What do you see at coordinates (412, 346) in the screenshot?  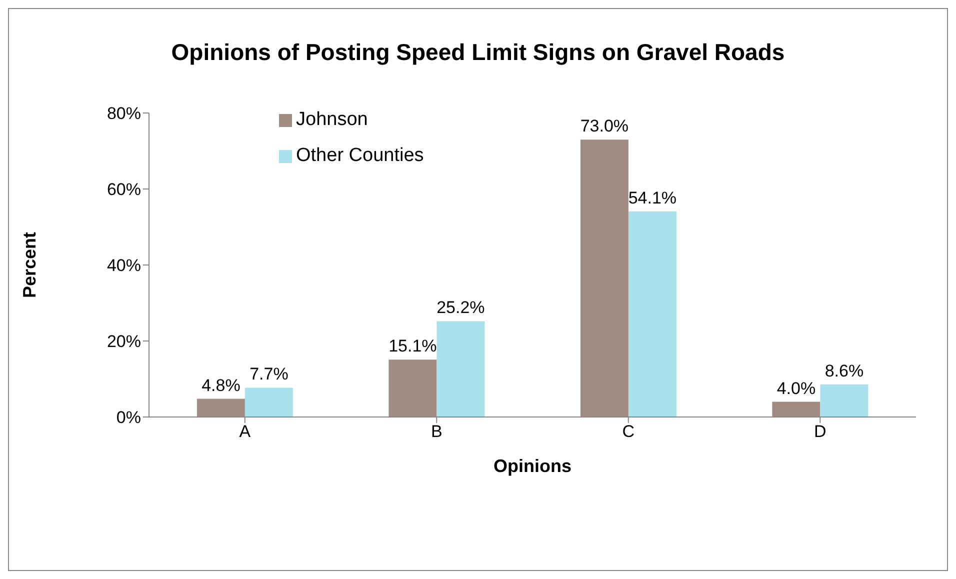 I see `data-label: 15.1%` at bounding box center [412, 346].